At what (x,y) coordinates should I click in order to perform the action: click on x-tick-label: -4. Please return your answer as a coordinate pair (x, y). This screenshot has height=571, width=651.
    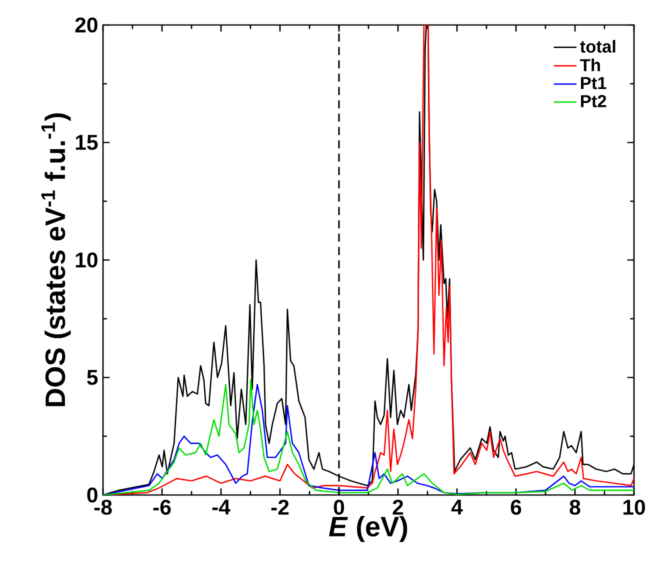
    Looking at the image, I should click on (221, 507).